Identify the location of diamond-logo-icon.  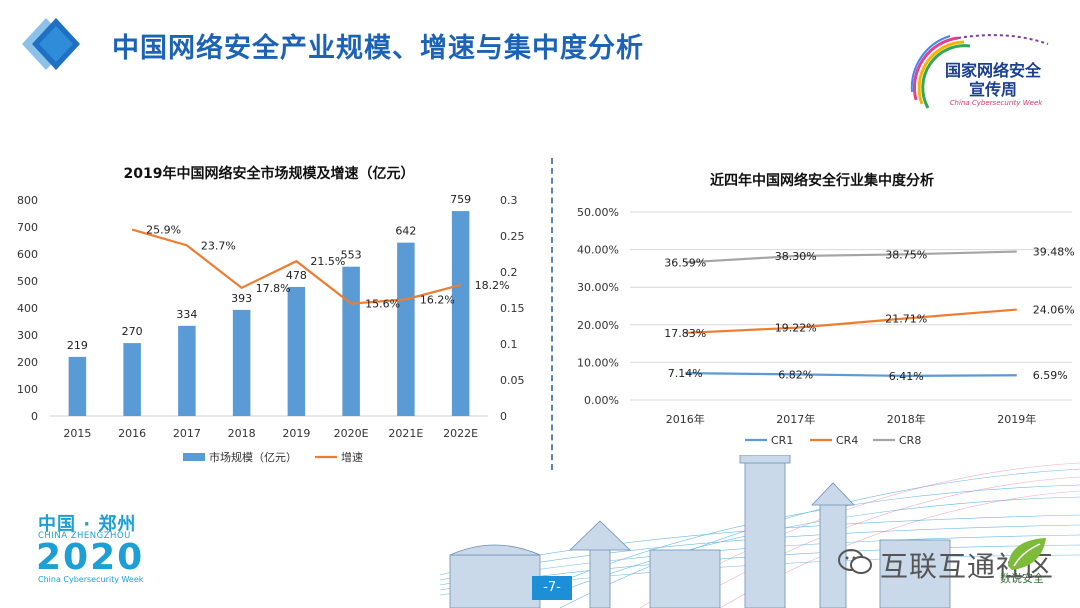
(51, 44).